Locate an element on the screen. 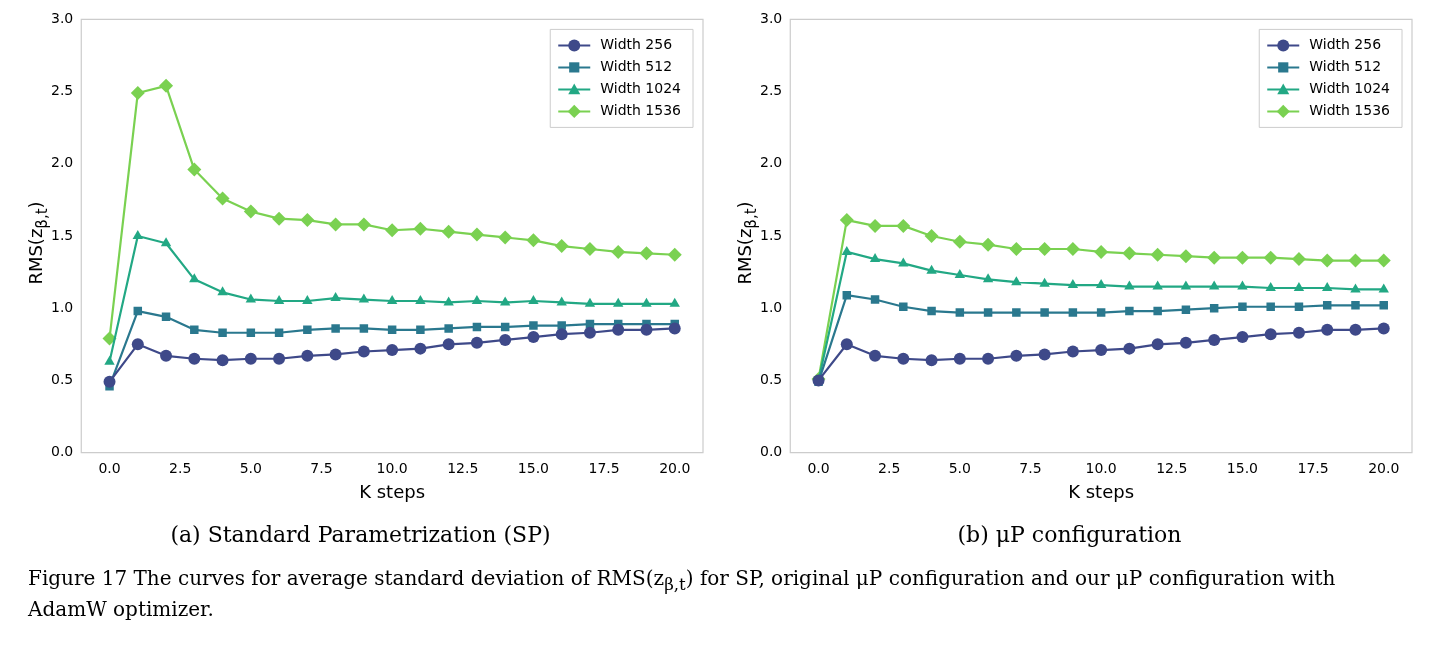  y-tick-label: 1.0 is located at coordinates (771, 306).